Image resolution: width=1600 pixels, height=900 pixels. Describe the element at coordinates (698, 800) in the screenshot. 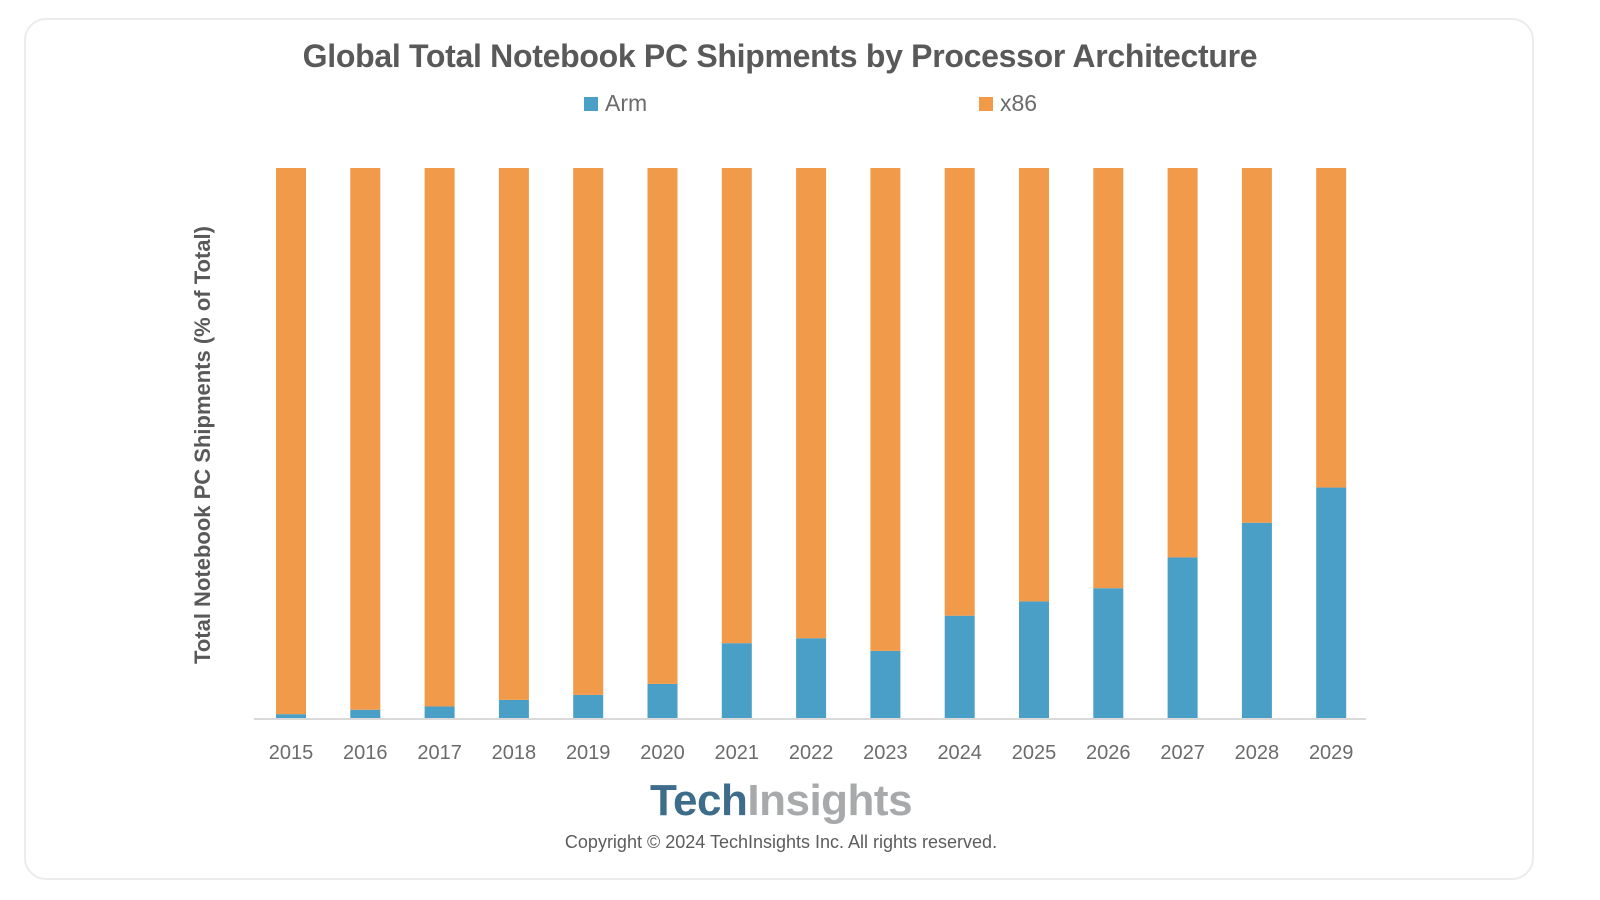

I see `logo-tech: Tech` at that location.